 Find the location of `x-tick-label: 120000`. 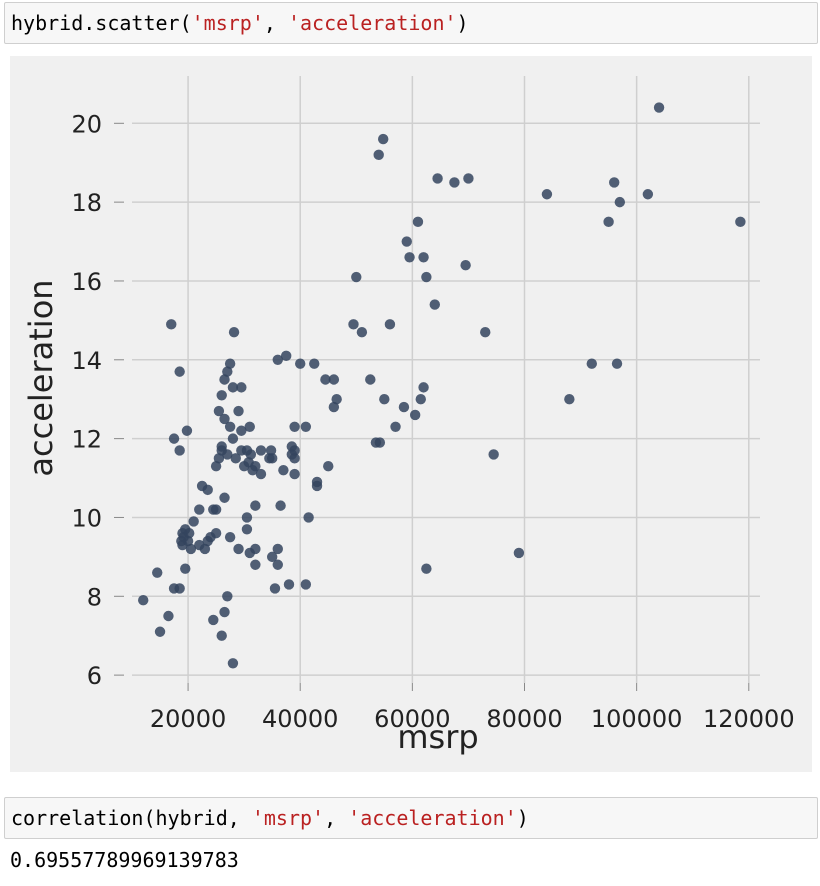

x-tick-label: 120000 is located at coordinates (749, 719).